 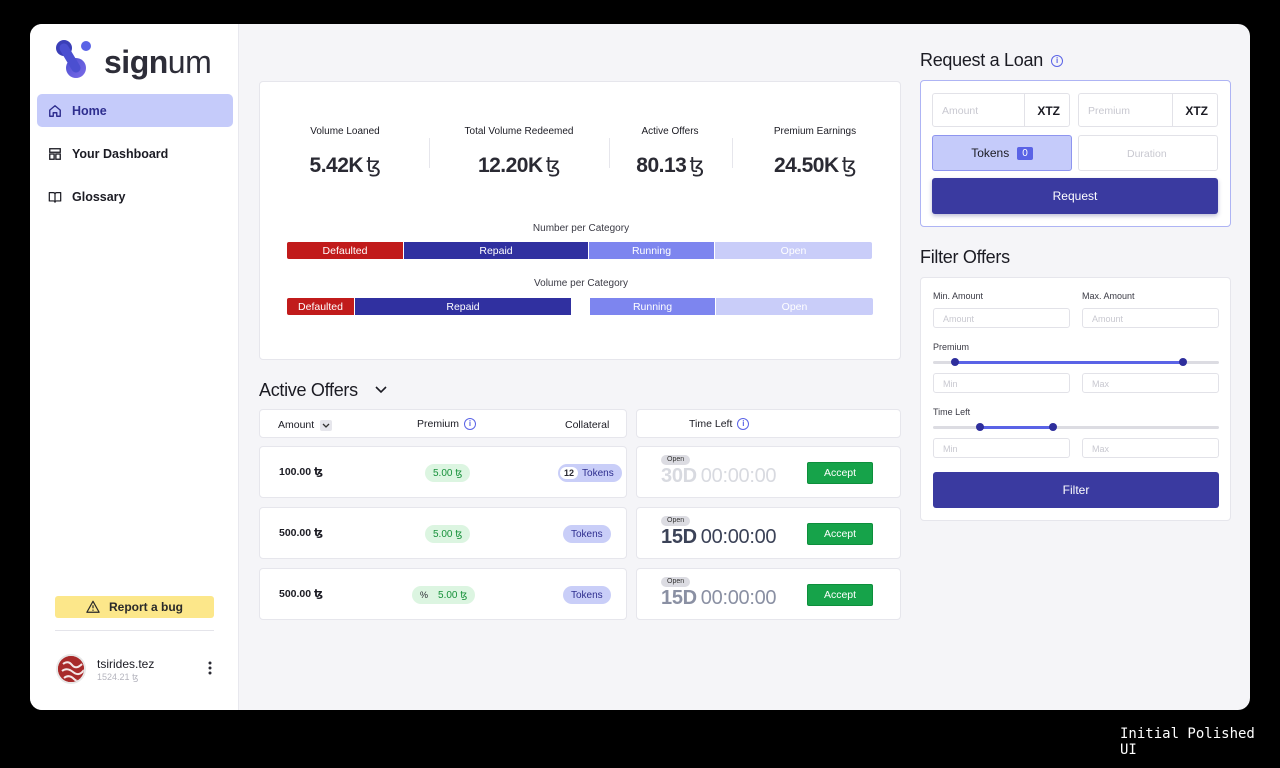 I want to click on time-row: Open 30D 00:00:00 Accept, so click(x=768, y=472).